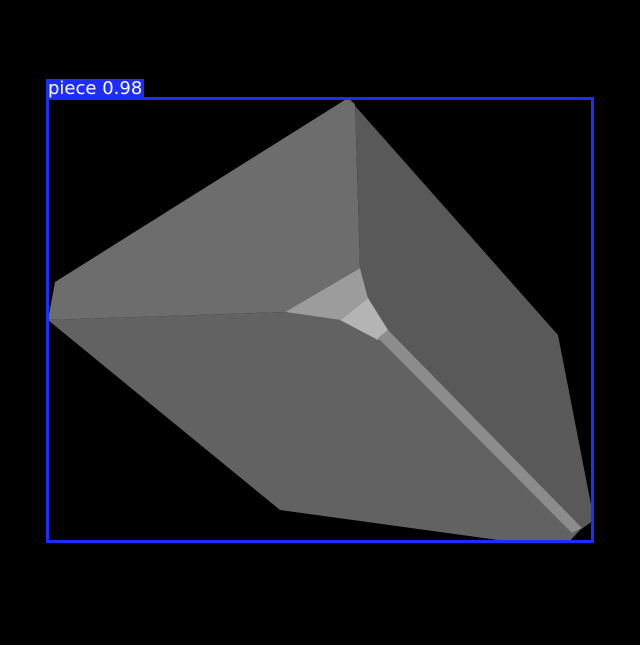  What do you see at coordinates (480, 431) in the screenshot?
I see `piece-bevel-edge` at bounding box center [480, 431].